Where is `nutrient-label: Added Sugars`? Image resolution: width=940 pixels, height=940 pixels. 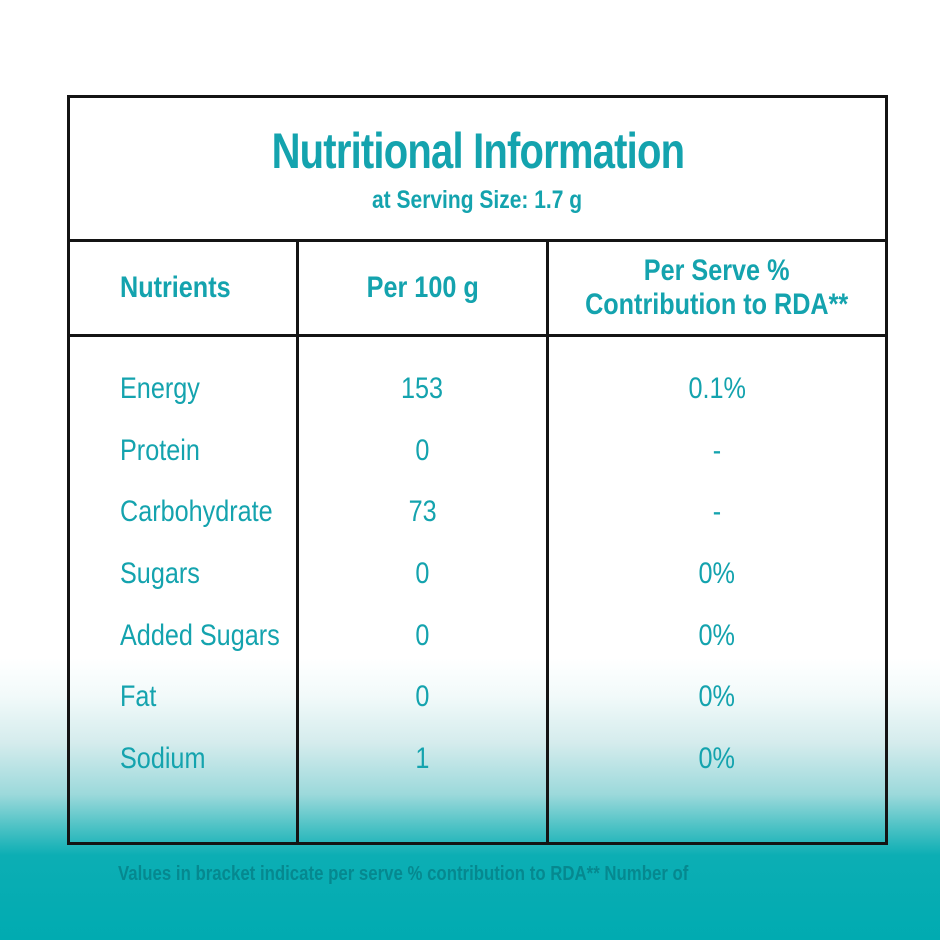
nutrient-label: Added Sugars is located at coordinates (200, 635).